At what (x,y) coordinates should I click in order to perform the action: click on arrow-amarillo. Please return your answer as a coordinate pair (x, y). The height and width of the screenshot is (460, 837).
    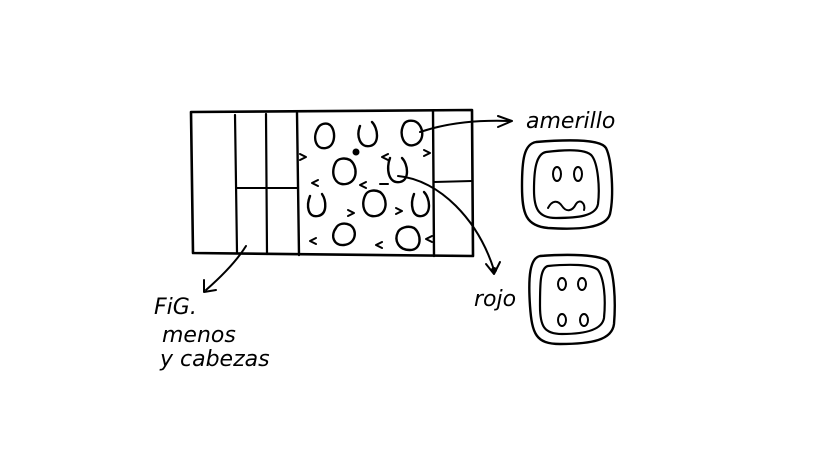
    Looking at the image, I should click on (466, 124).